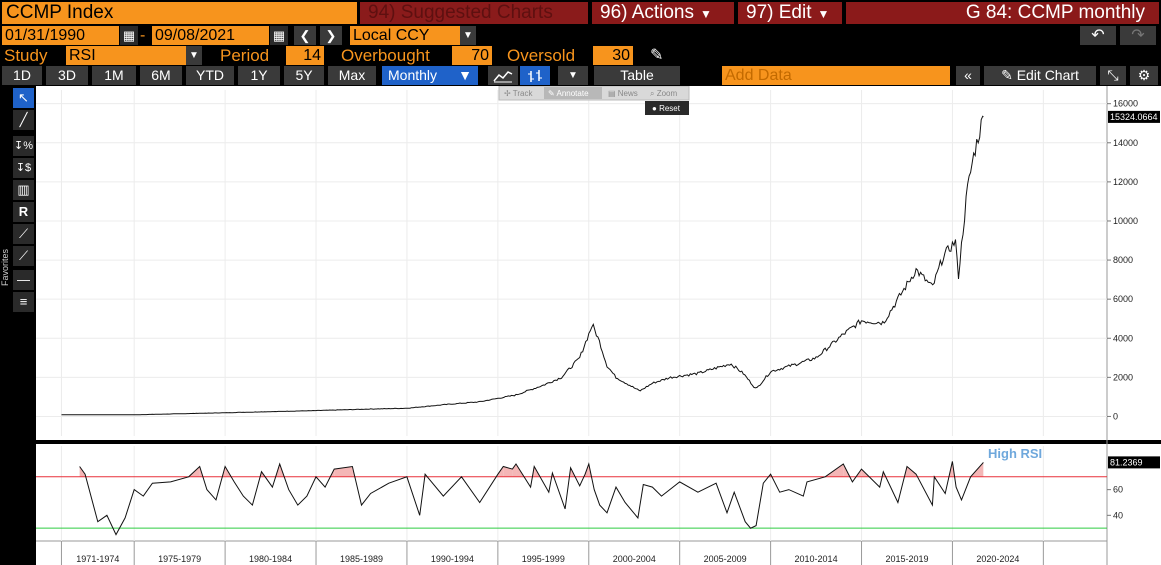  What do you see at coordinates (1098, 35) in the screenshot?
I see `undo-icon: ↶` at bounding box center [1098, 35].